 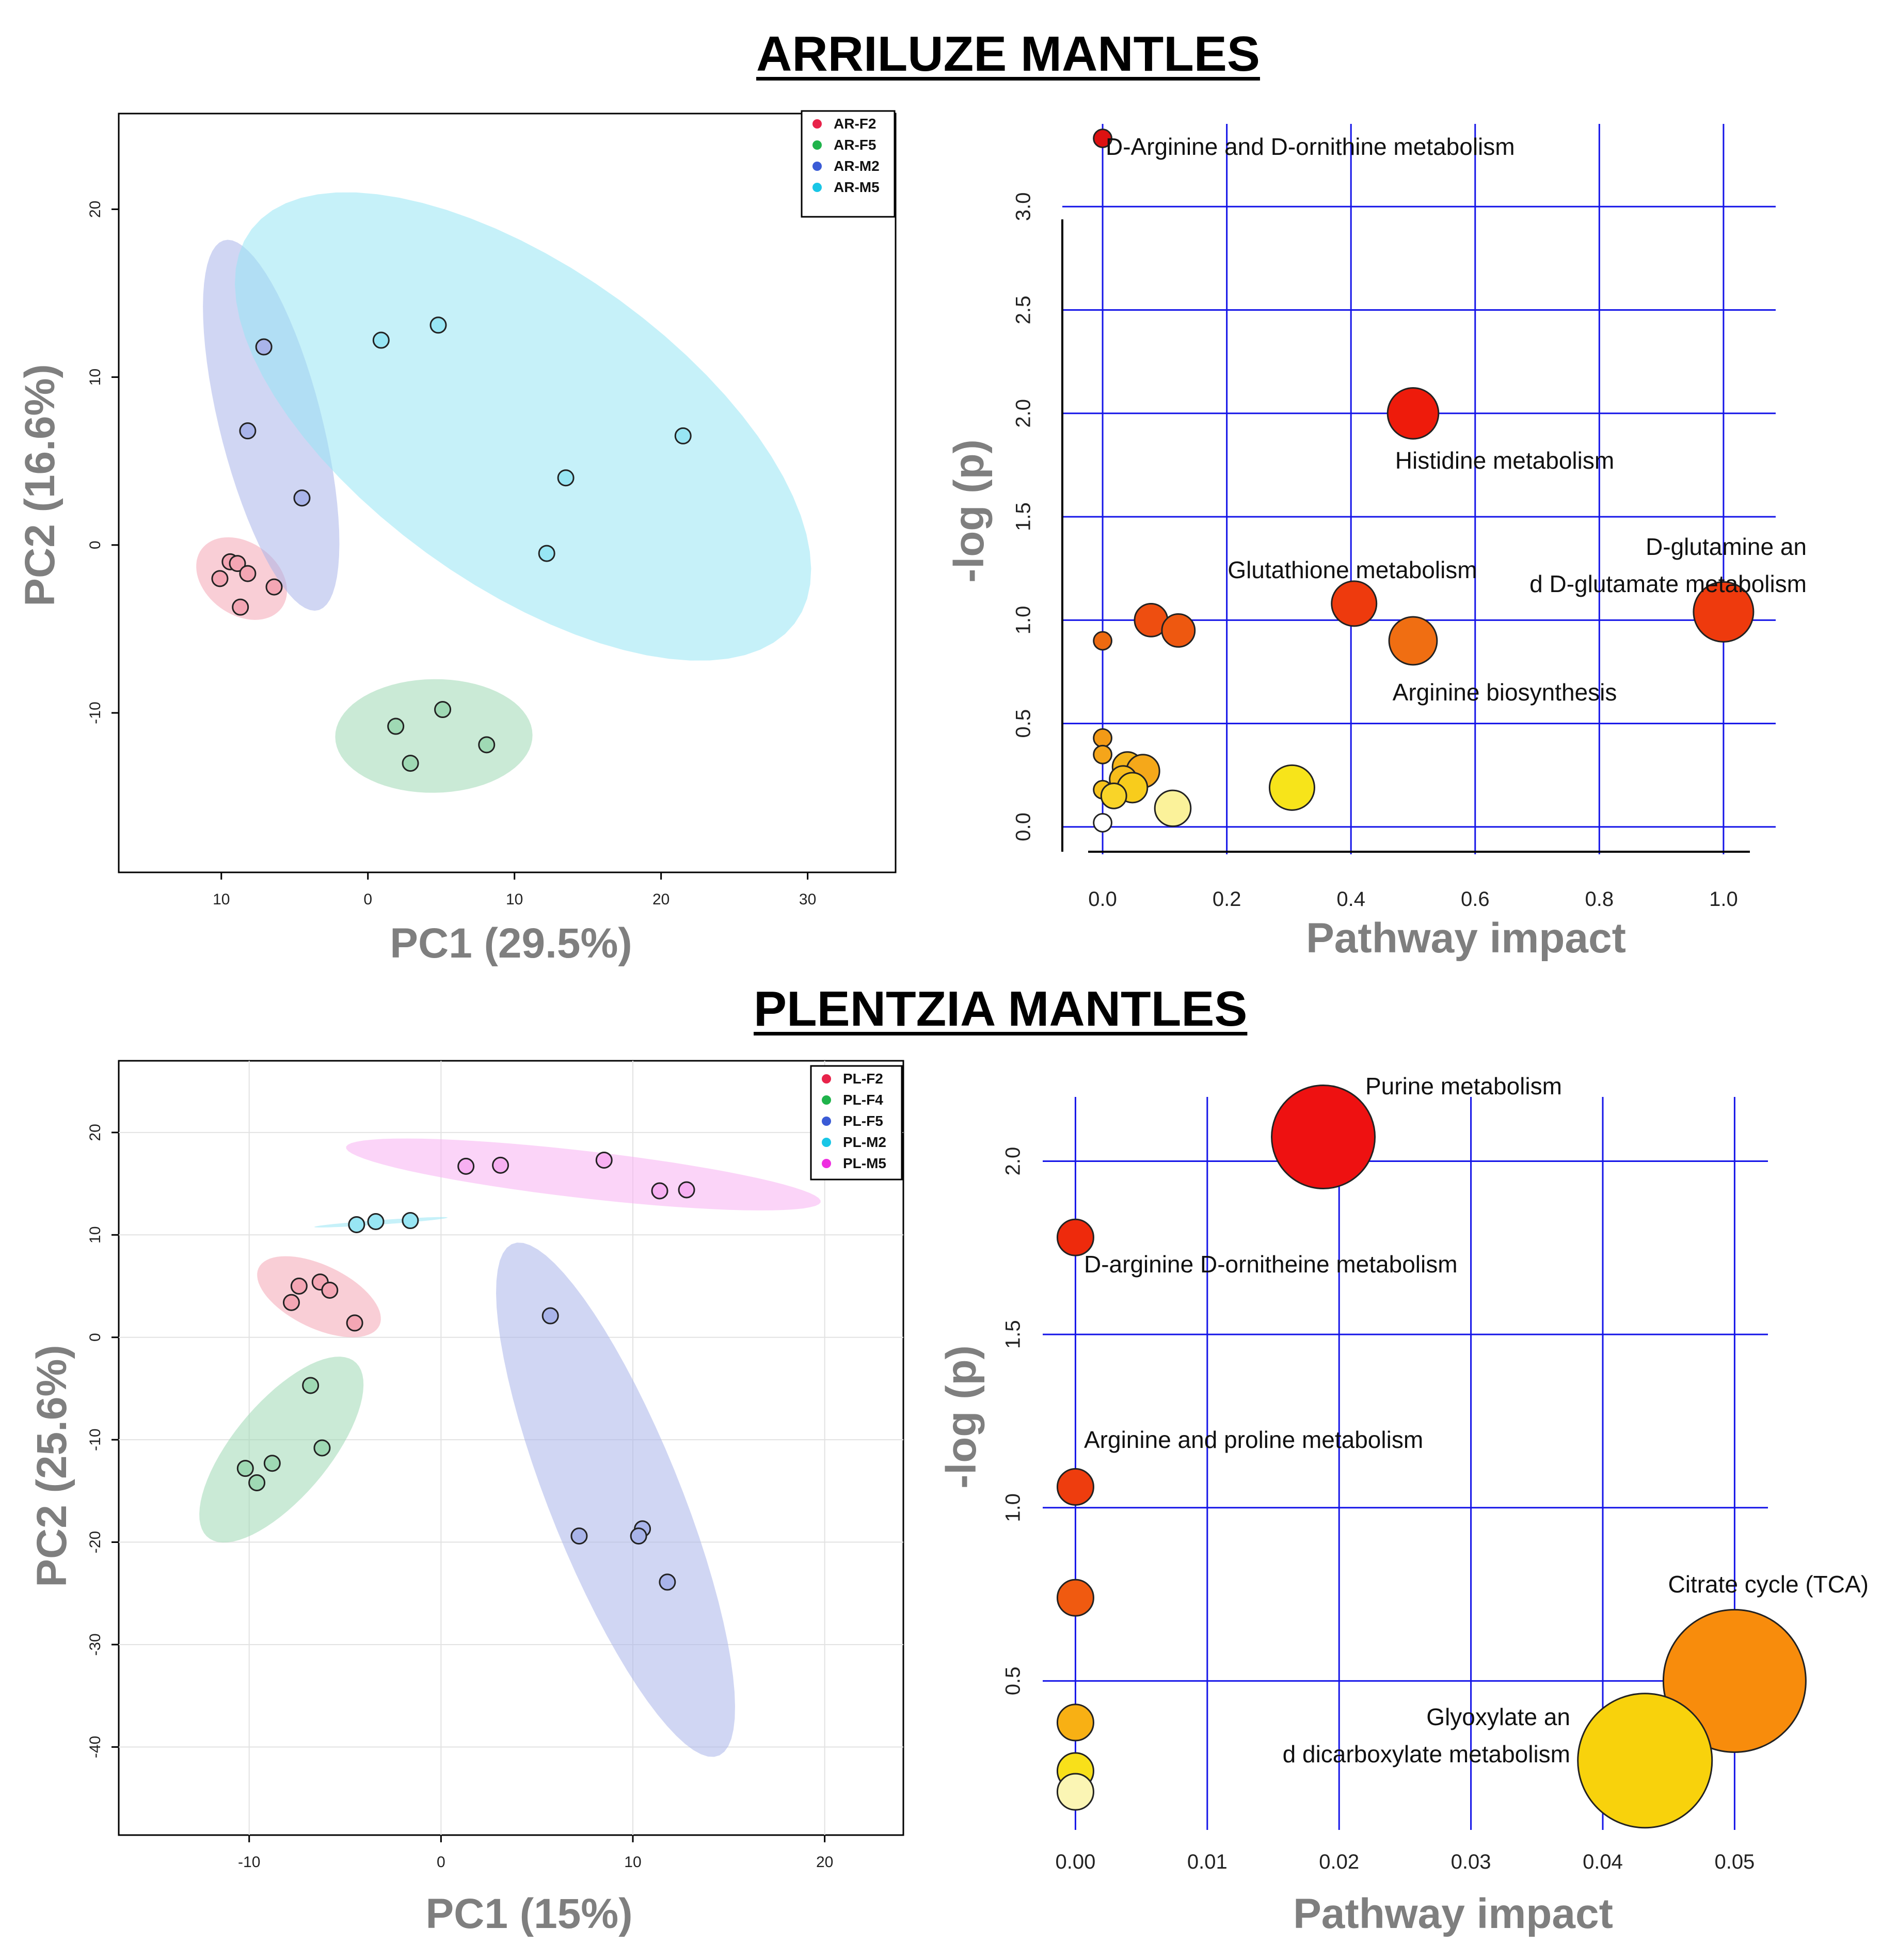 What do you see at coordinates (1453, 1913) in the screenshot?
I see `path_pl-x-axis-label: Pathway impact` at bounding box center [1453, 1913].